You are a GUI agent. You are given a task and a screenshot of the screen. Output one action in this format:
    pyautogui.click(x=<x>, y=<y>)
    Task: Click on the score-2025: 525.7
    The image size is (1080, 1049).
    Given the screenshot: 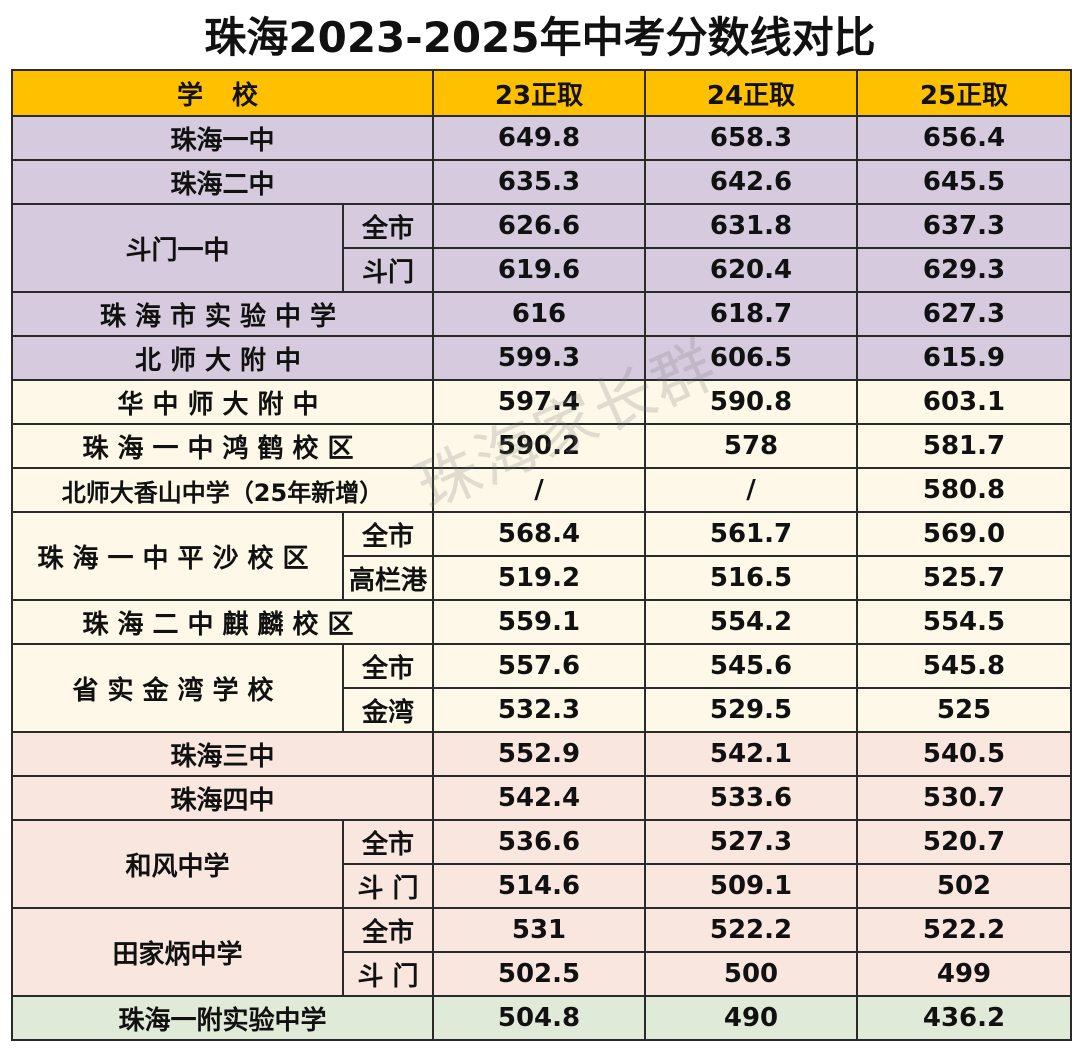 What is the action you would take?
    pyautogui.click(x=964, y=578)
    